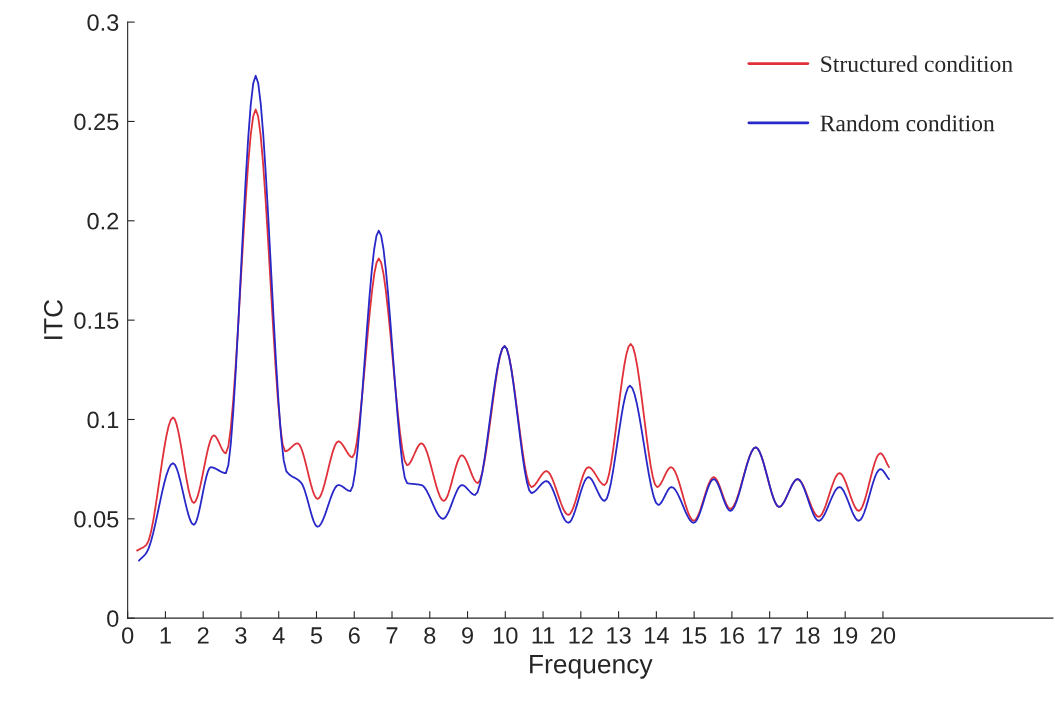  Describe the element at coordinates (53, 319) in the screenshot. I see `y-axis-title: ITC` at that location.